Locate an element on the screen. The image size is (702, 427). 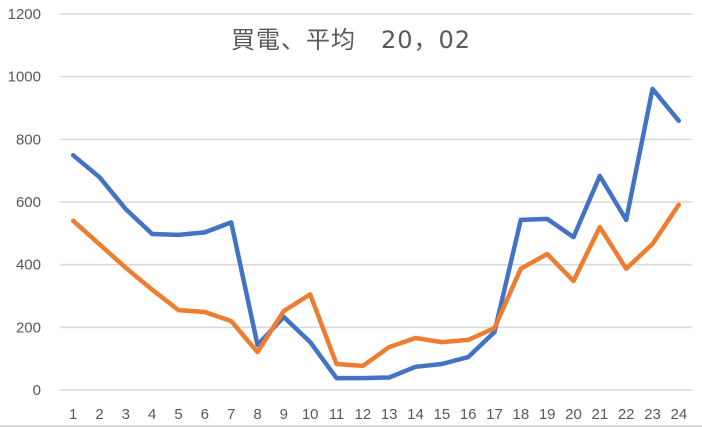
y-tick-label: 1000 is located at coordinates (24, 77).